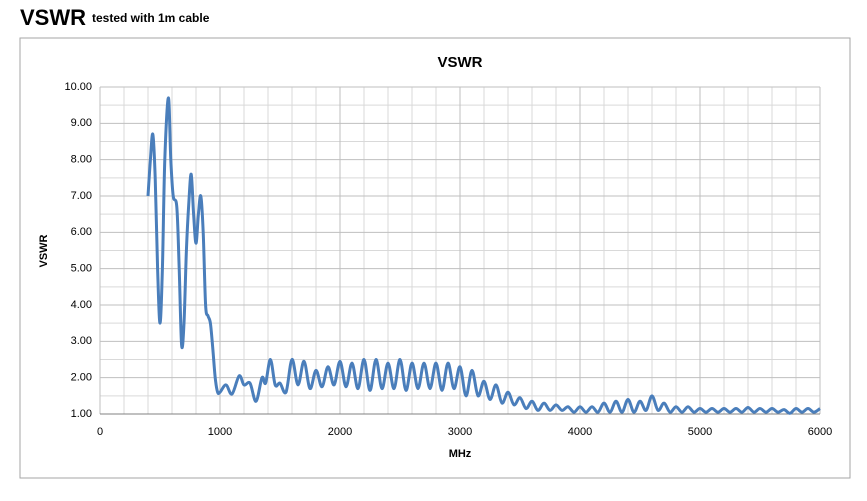 This screenshot has height=501, width=867. What do you see at coordinates (81, 378) in the screenshot?
I see `y-tick-label: 2.00` at bounding box center [81, 378].